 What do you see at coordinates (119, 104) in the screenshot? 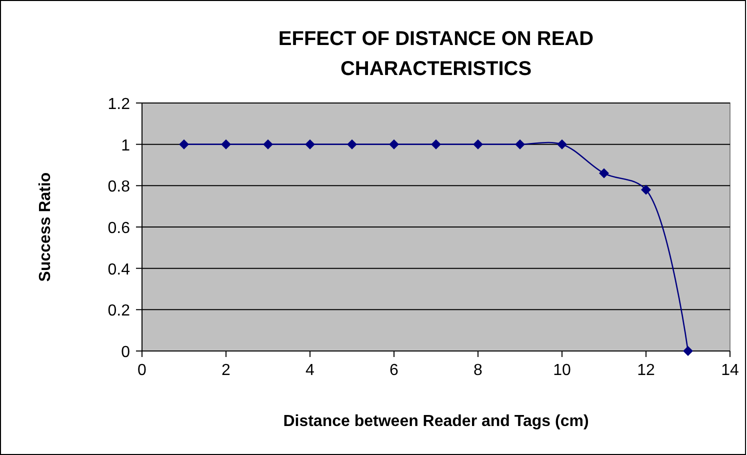
I see `y-tick-label: 1.2` at bounding box center [119, 104].